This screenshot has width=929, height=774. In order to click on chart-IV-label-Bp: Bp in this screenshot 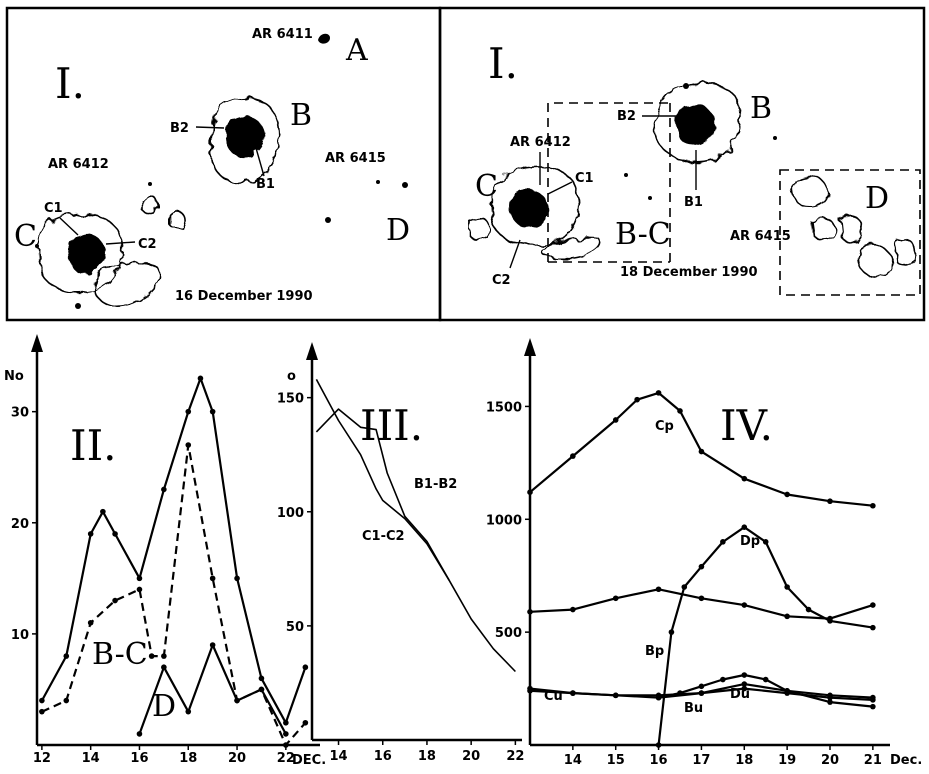, I will do `click(654, 651)`.